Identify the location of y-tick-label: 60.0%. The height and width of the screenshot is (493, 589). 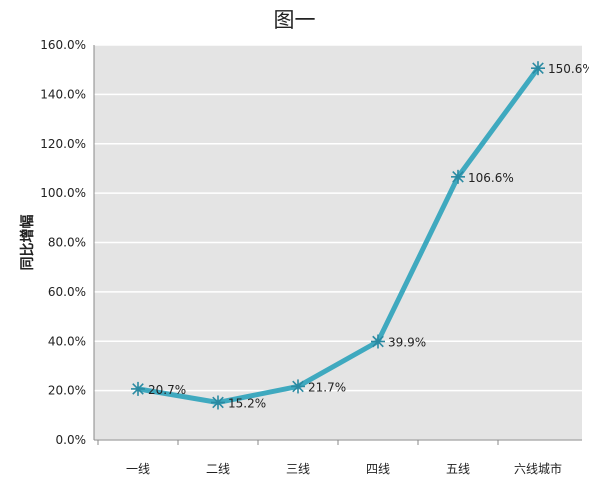
(67, 292).